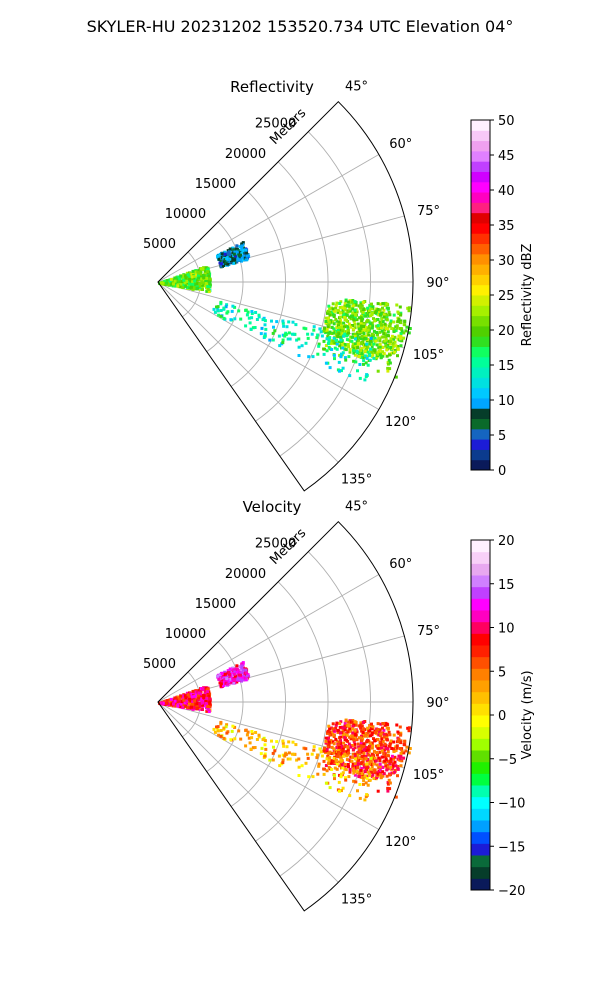 The width and height of the screenshot is (600, 1000). I want to click on panel-title: Reflectivity, so click(272, 87).